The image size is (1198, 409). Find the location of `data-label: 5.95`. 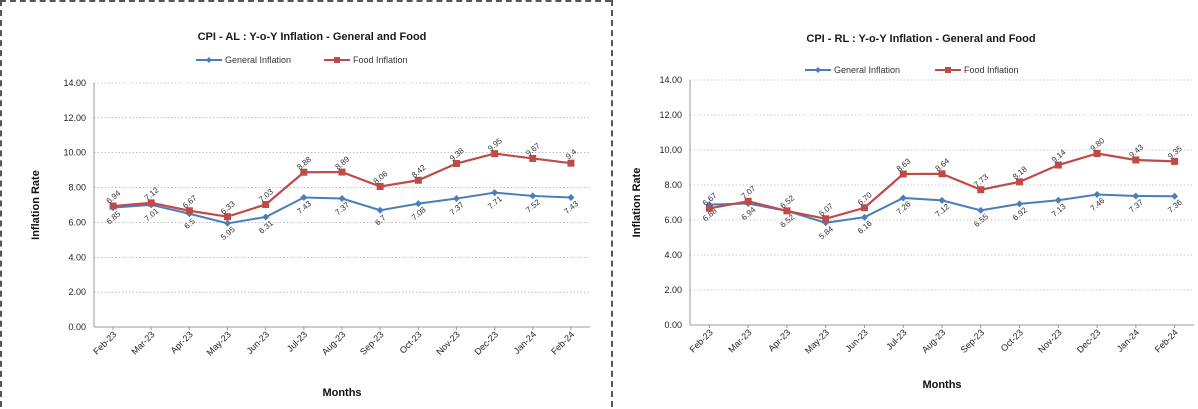

data-label: 5.95 is located at coordinates (228, 233).